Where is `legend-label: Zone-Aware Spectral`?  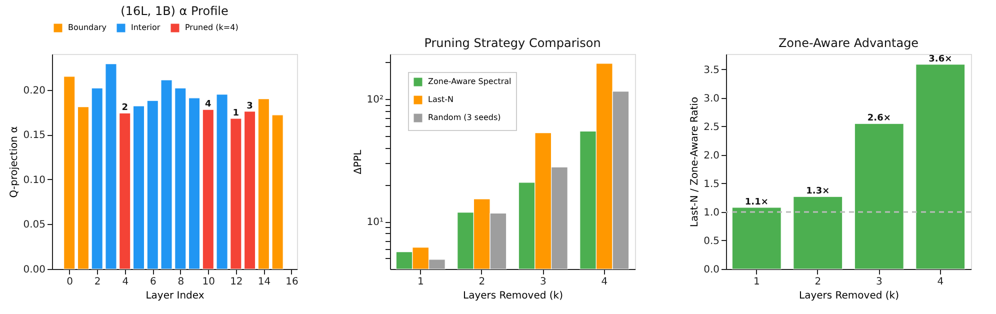
legend-label: Zone-Aware Spectral is located at coordinates (470, 81).